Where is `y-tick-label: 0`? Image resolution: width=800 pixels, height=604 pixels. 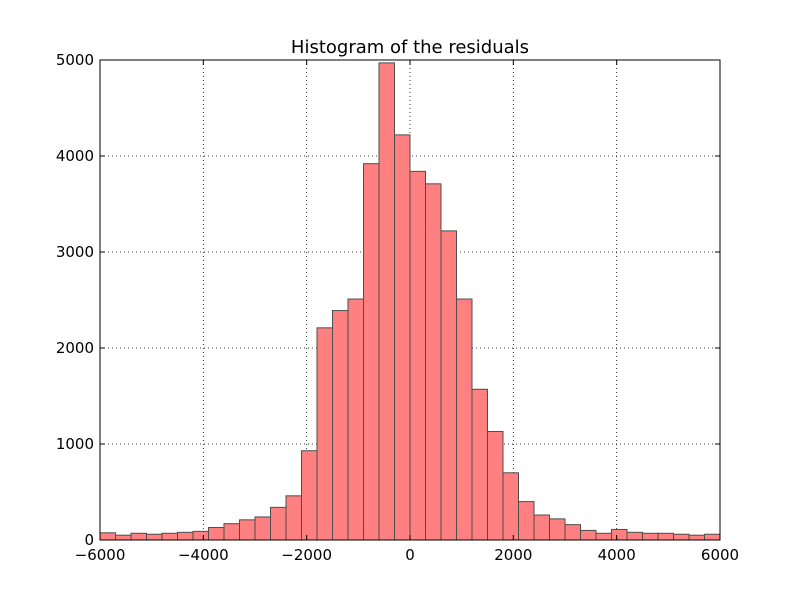
y-tick-label: 0 is located at coordinates (89, 540).